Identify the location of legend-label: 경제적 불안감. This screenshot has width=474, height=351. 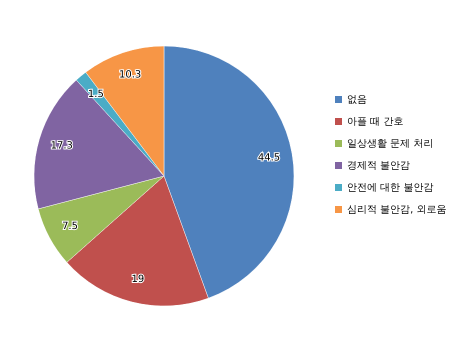
(378, 166).